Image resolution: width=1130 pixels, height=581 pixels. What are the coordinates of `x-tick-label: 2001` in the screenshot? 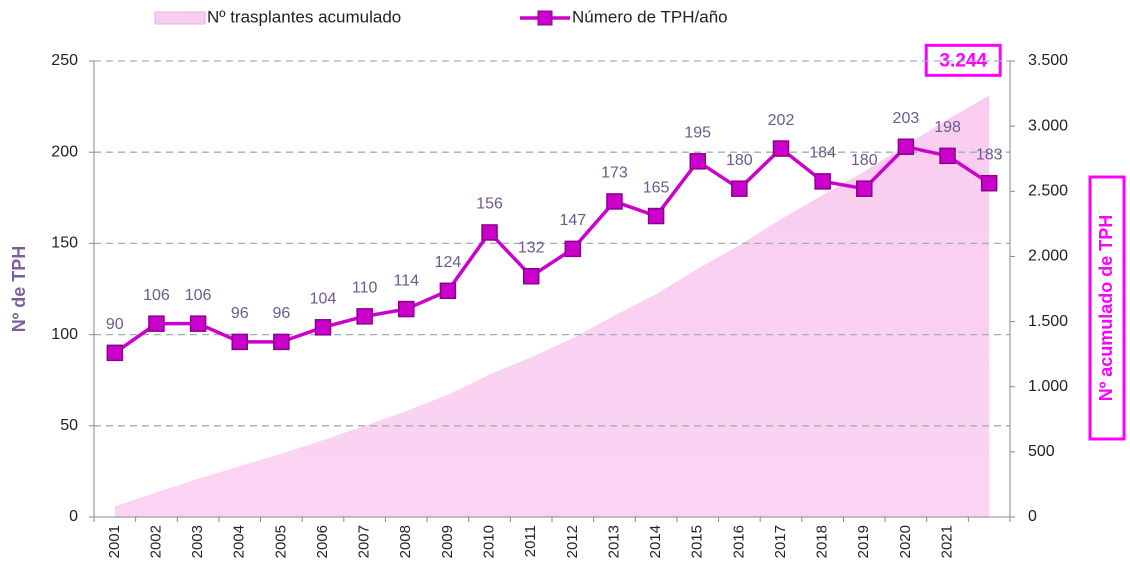 It's located at (114, 541).